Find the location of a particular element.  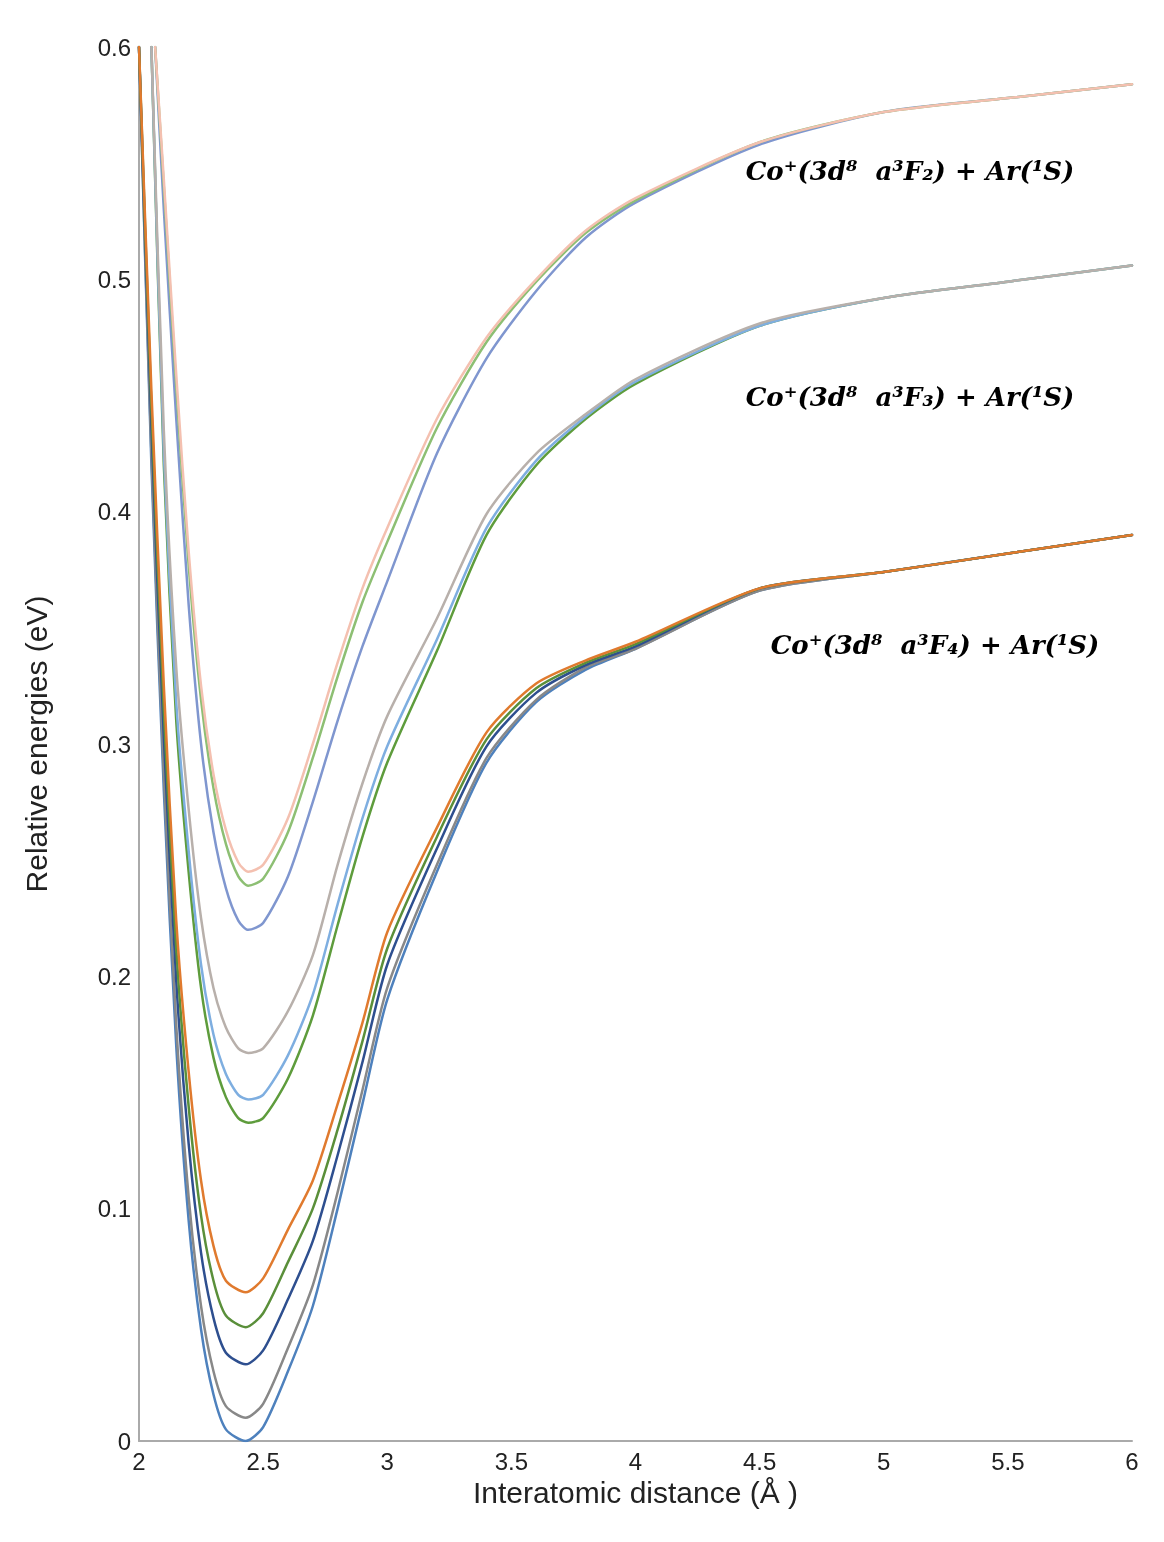

annotation: Co⁺(3d⁸ a³F₃) + Ar(¹S) is located at coordinates (910, 397).